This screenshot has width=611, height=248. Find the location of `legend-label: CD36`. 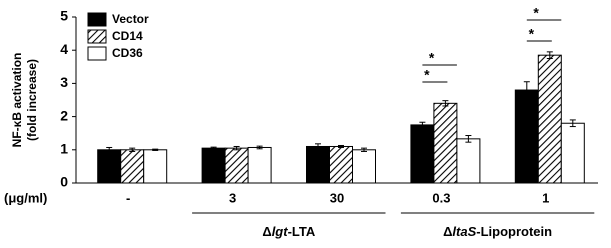

legend-label: CD36 is located at coordinates (127, 53).